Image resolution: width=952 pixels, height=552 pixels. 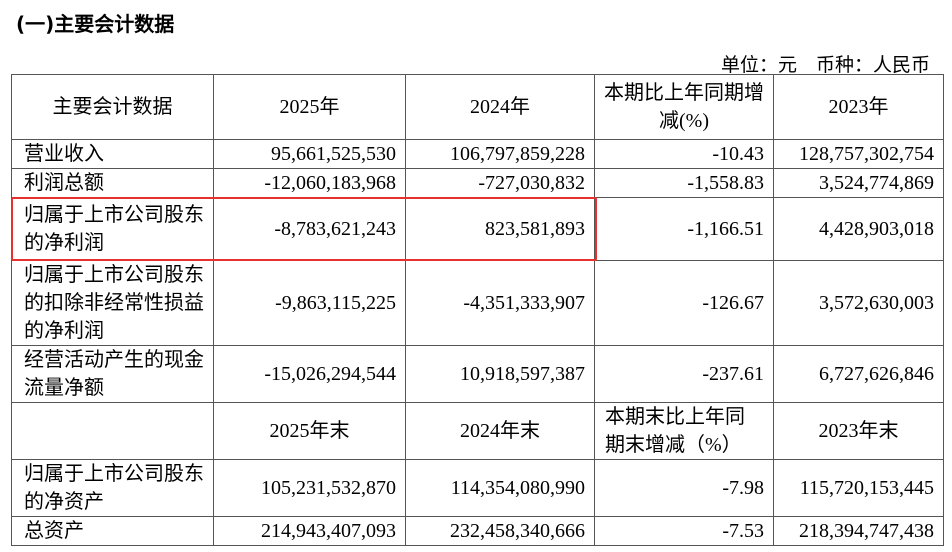 I want to click on value-cell: -15,026,294,544, so click(x=309, y=374).